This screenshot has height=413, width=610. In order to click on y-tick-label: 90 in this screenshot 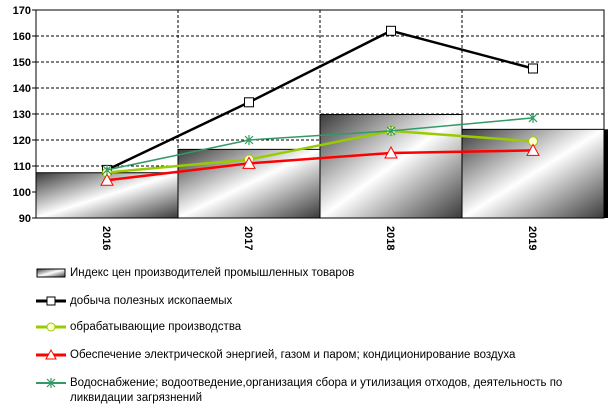, I will do `click(25, 219)`.